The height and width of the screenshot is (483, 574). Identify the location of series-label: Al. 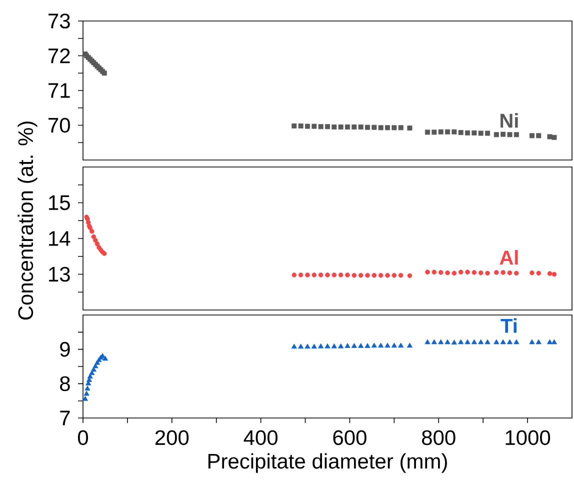
(509, 257).